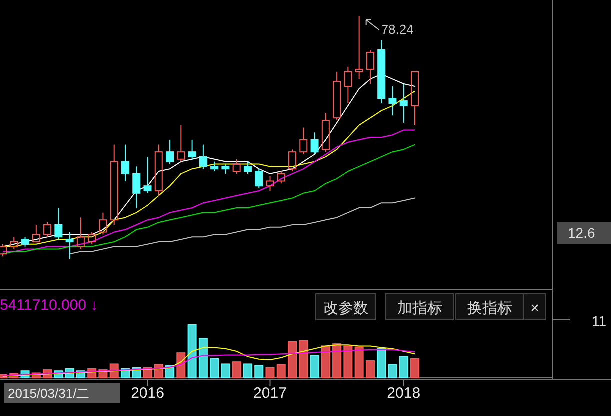 The width and height of the screenshot is (611, 416). What do you see at coordinates (270, 393) in the screenshot?
I see `x-tick-label: 2017` at bounding box center [270, 393].